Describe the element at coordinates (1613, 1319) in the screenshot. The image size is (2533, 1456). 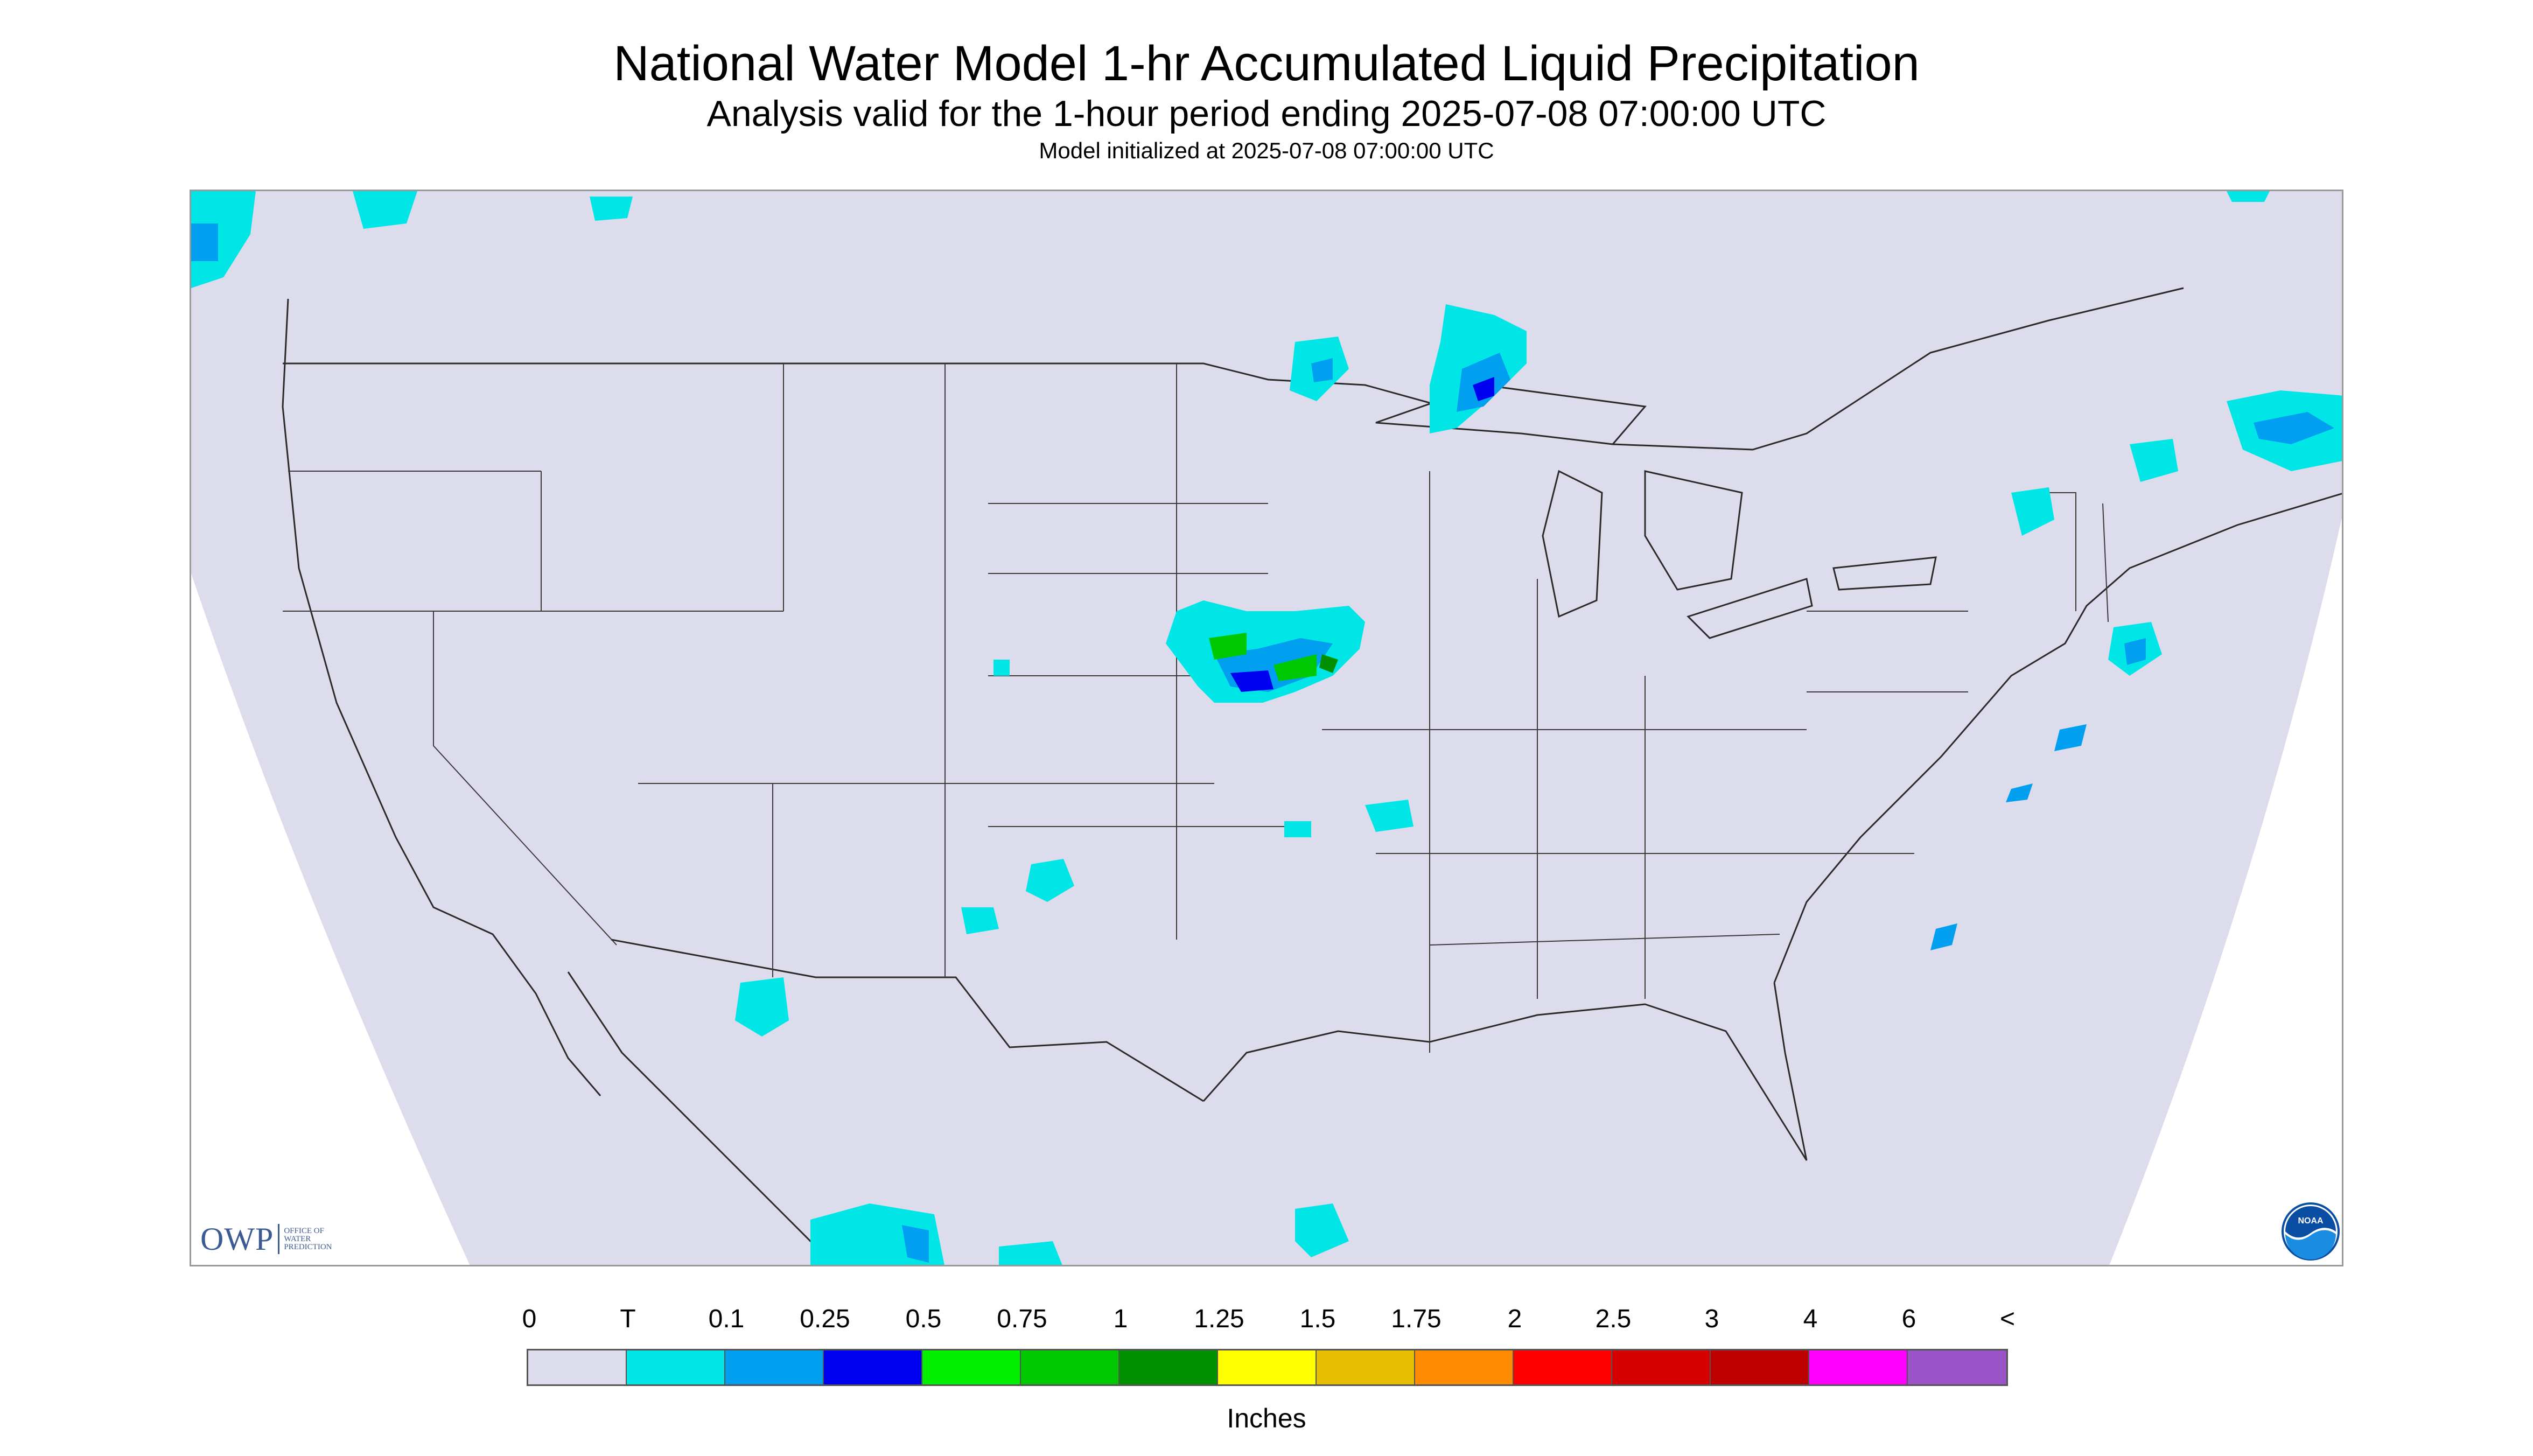
I see `legend-label: 2.5` at that location.